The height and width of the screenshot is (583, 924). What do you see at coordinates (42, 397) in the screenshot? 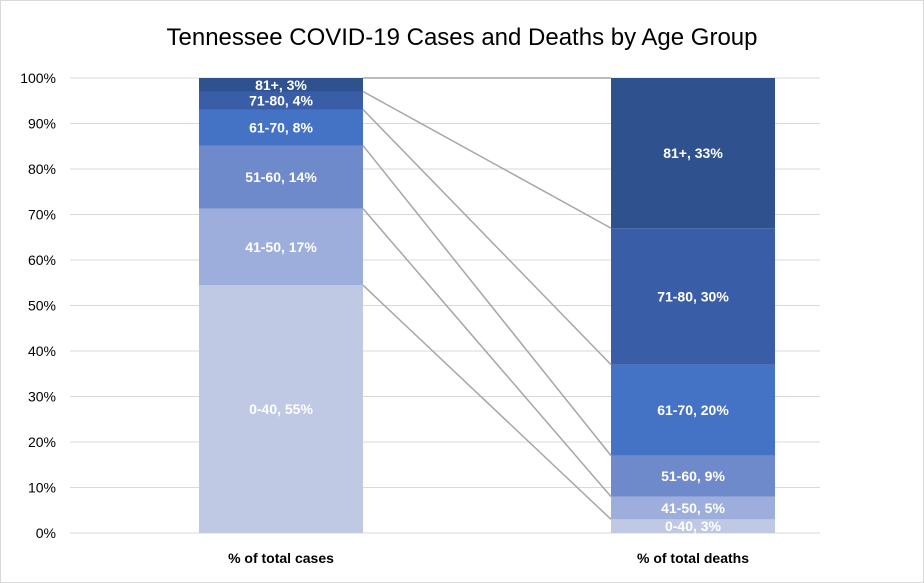
I see `y-tick-label: 30%` at bounding box center [42, 397].